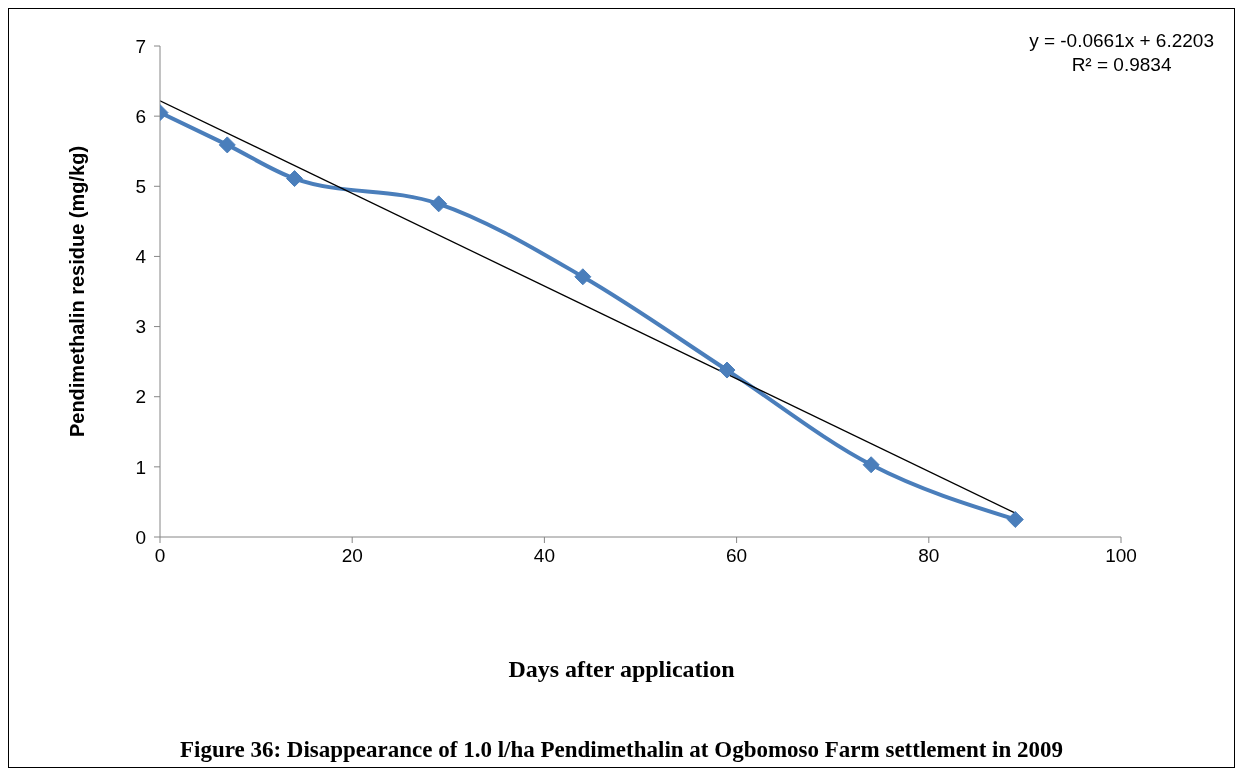  What do you see at coordinates (77, 291) in the screenshot?
I see `y-axis-title: Pendimethalin residue (mg/kg)` at bounding box center [77, 291].